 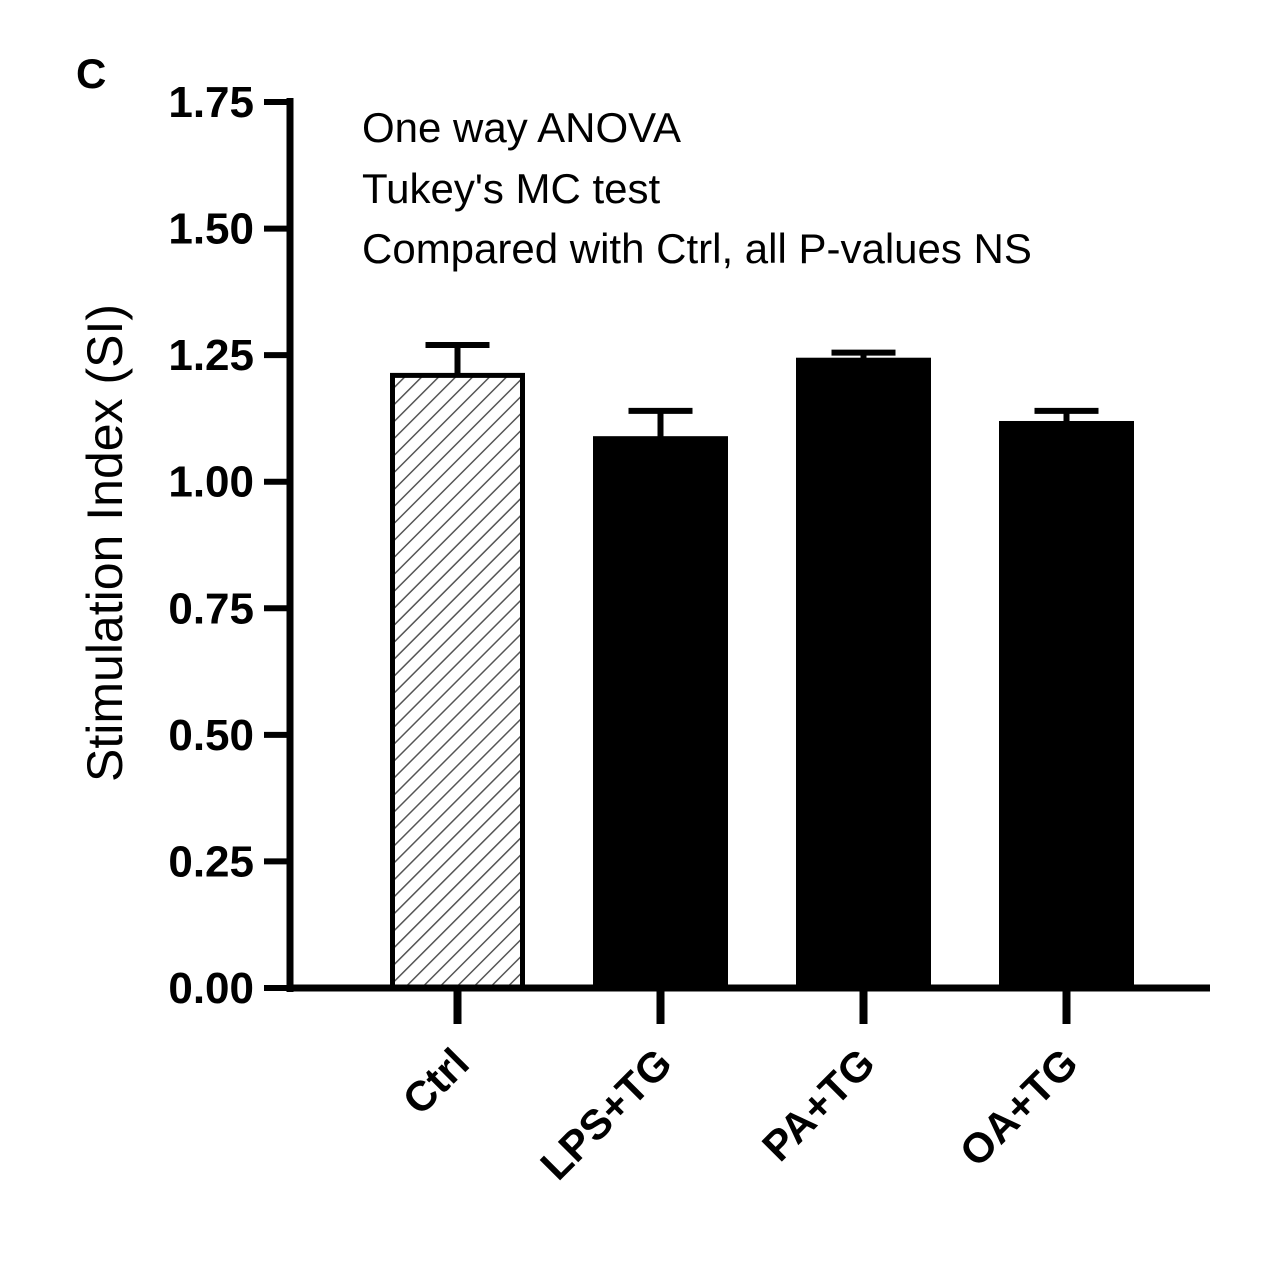 What do you see at coordinates (863, 674) in the screenshot?
I see `bar-pa-tg` at bounding box center [863, 674].